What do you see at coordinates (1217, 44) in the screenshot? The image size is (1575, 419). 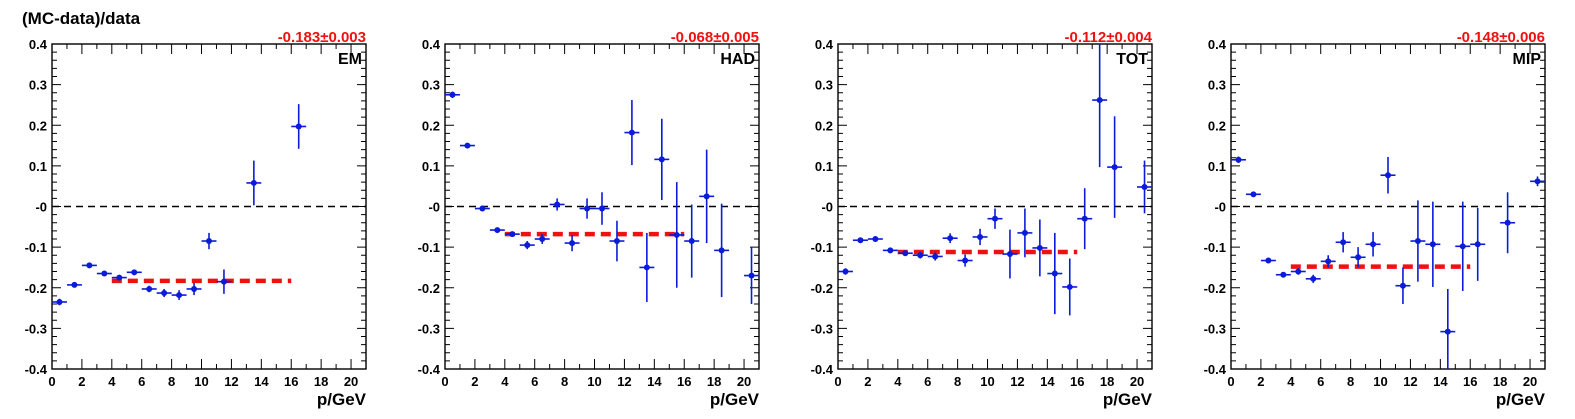 I see `y-tick-label: 0.4` at bounding box center [1217, 44].